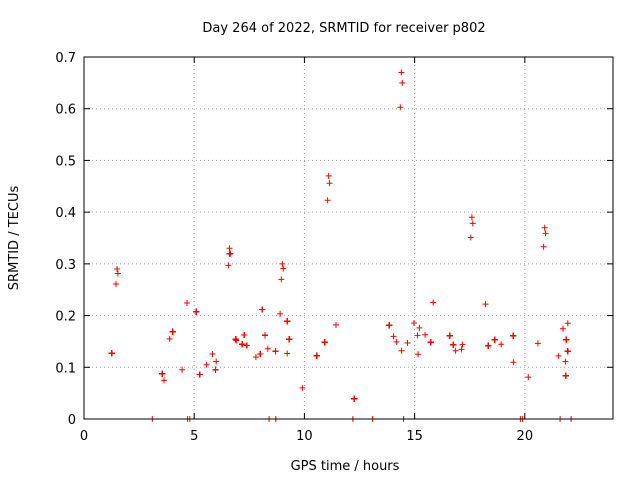 The image size is (640, 480). I want to click on x-tick-label: 5, so click(194, 436).